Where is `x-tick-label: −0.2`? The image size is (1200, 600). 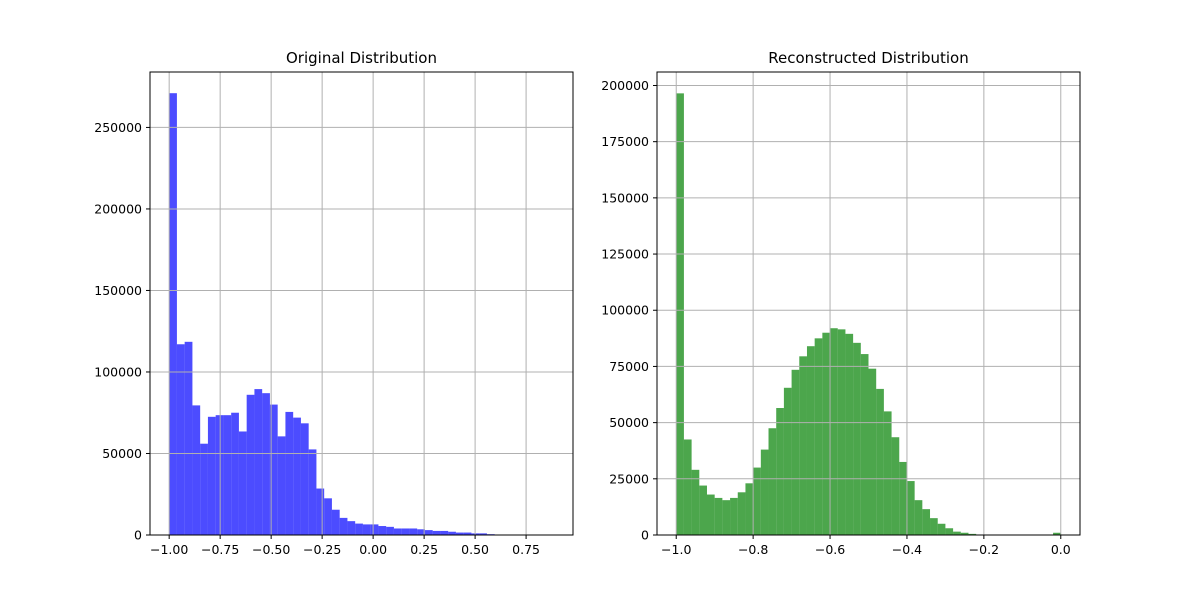
x-tick-label: −0.2 is located at coordinates (984, 549).